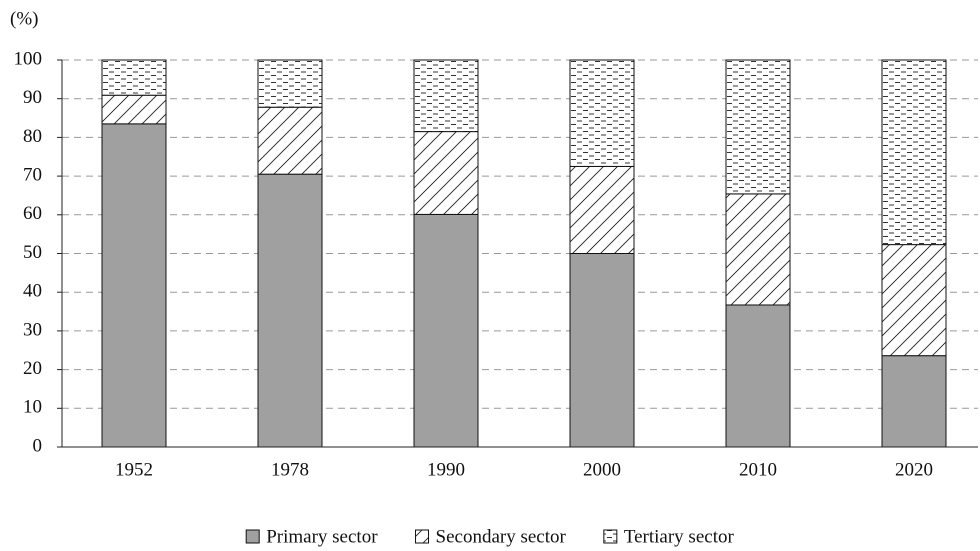  I want to click on x-tick-label: 2010, so click(758, 469).